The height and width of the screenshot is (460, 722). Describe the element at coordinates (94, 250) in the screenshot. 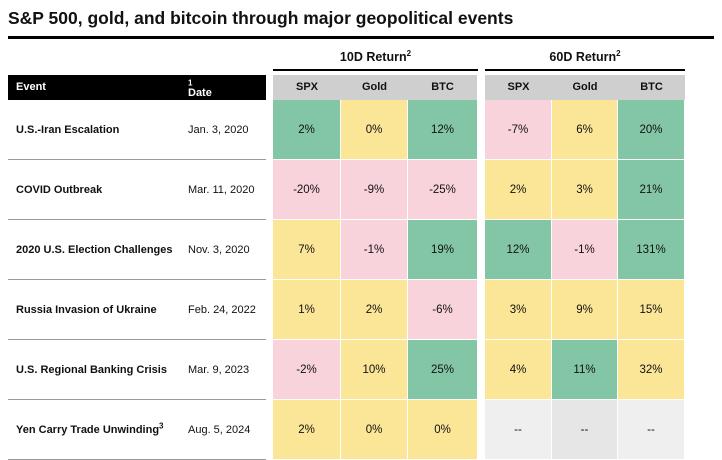

I see `event-name: 2020 U.S. Election Challenges` at that location.